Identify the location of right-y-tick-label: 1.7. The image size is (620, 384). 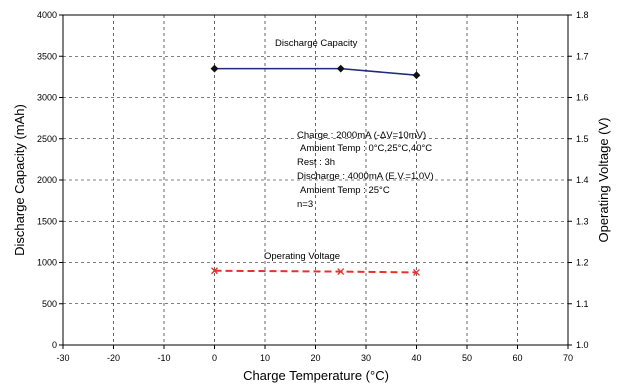
(582, 56).